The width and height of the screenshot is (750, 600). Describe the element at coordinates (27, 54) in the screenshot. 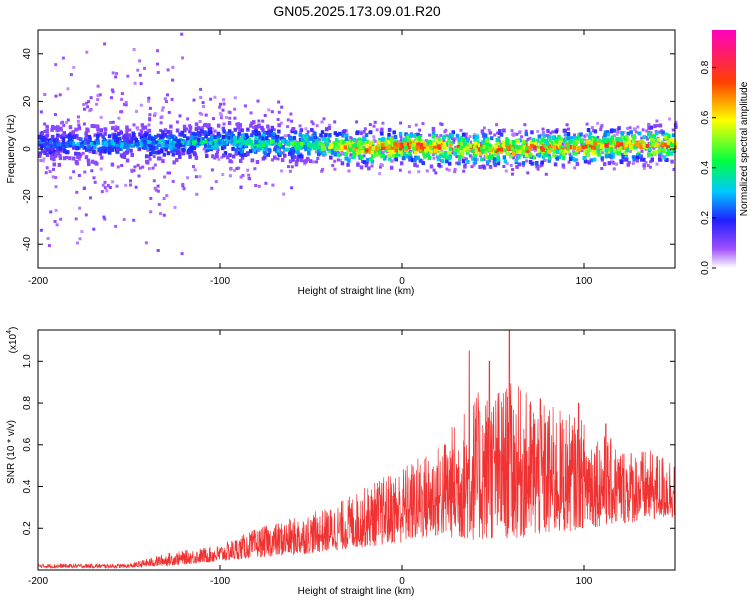

I see `y-tick-label: 40` at that location.